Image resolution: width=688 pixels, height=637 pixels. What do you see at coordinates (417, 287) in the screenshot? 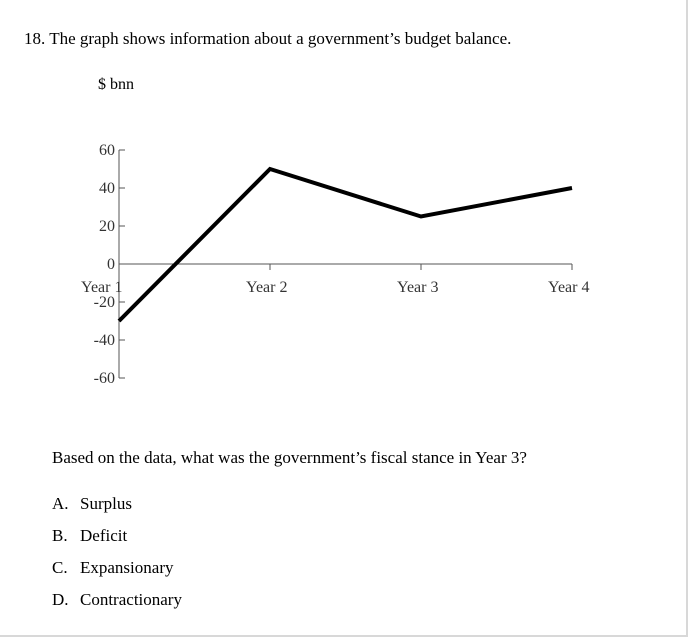
I see `x-tick-label: Year 3` at bounding box center [417, 287].